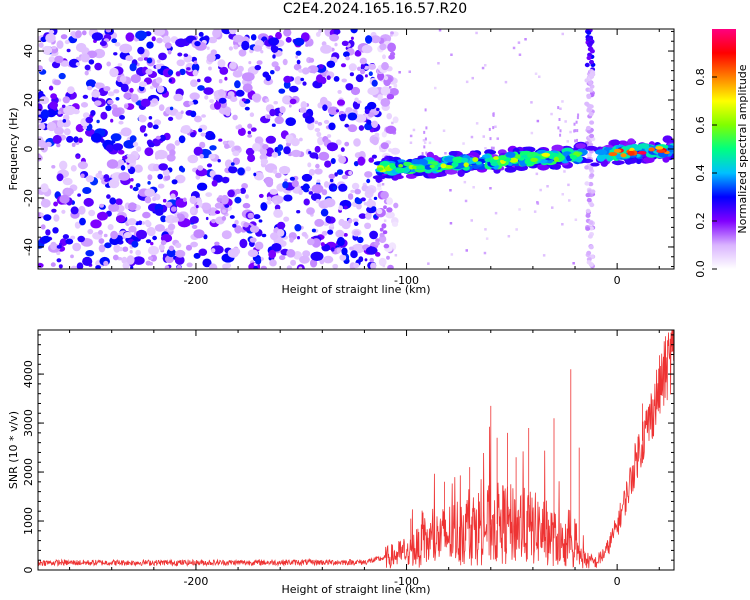 This screenshot has width=750, height=600. What do you see at coordinates (700, 269) in the screenshot?
I see `colorbar-tick-label: 0.0` at bounding box center [700, 269].